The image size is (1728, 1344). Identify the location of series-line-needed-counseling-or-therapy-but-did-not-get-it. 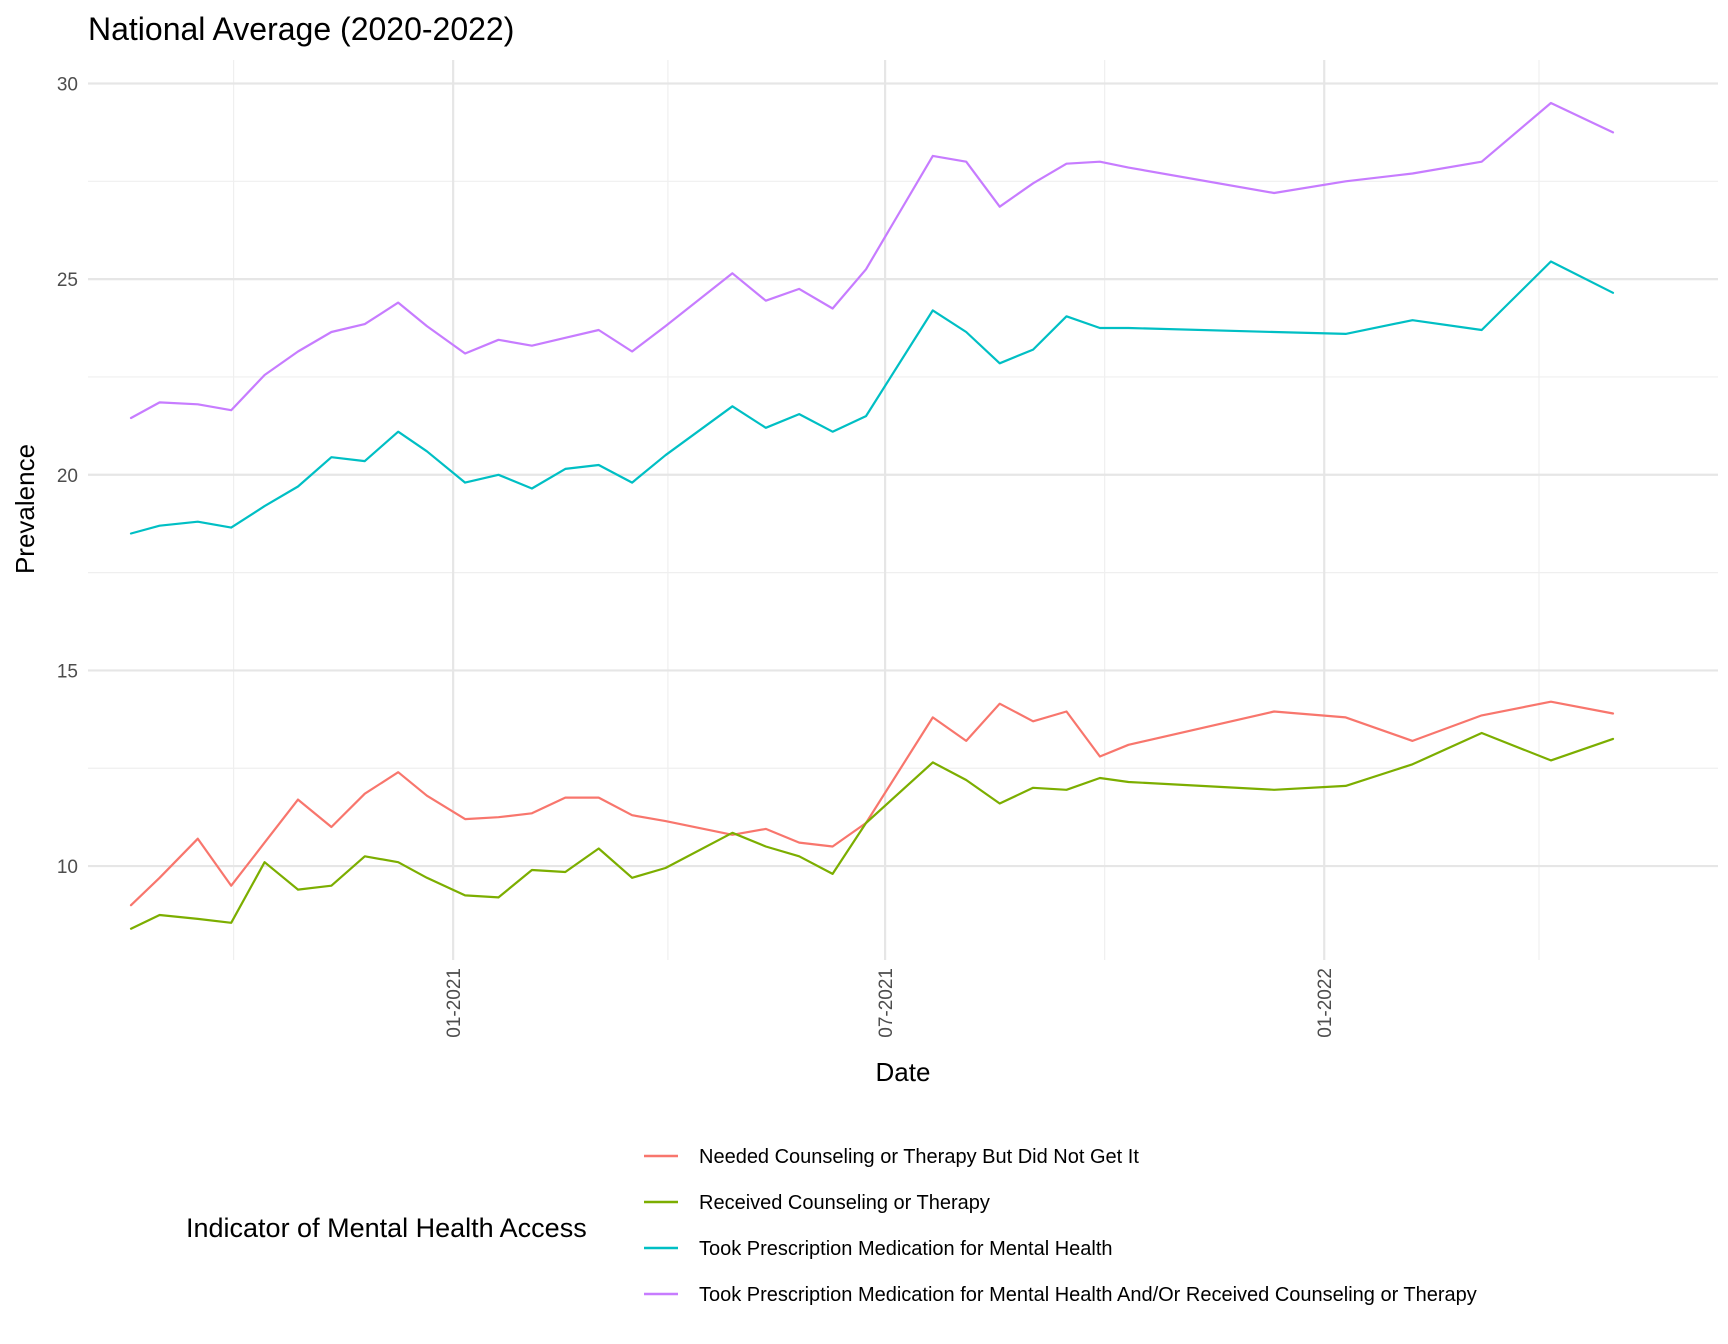
(872, 803).